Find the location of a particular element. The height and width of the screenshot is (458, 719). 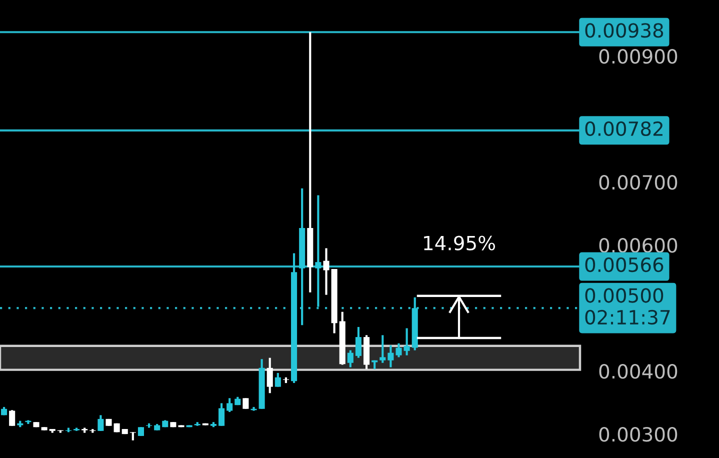

ref-line-label: 0.00782 is located at coordinates (623, 128).